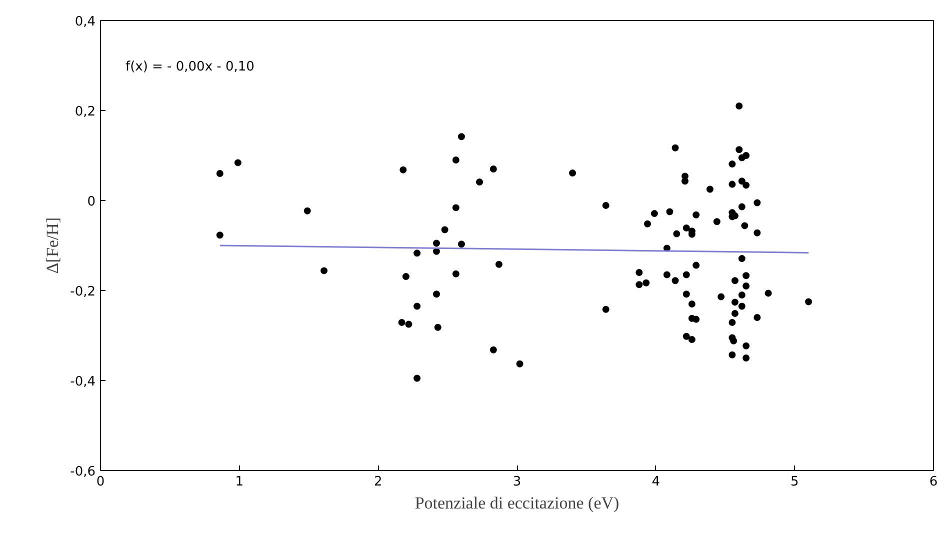 The width and height of the screenshot is (938, 540). Describe the element at coordinates (83, 472) in the screenshot. I see `y-tick-label: -0,6` at that location.